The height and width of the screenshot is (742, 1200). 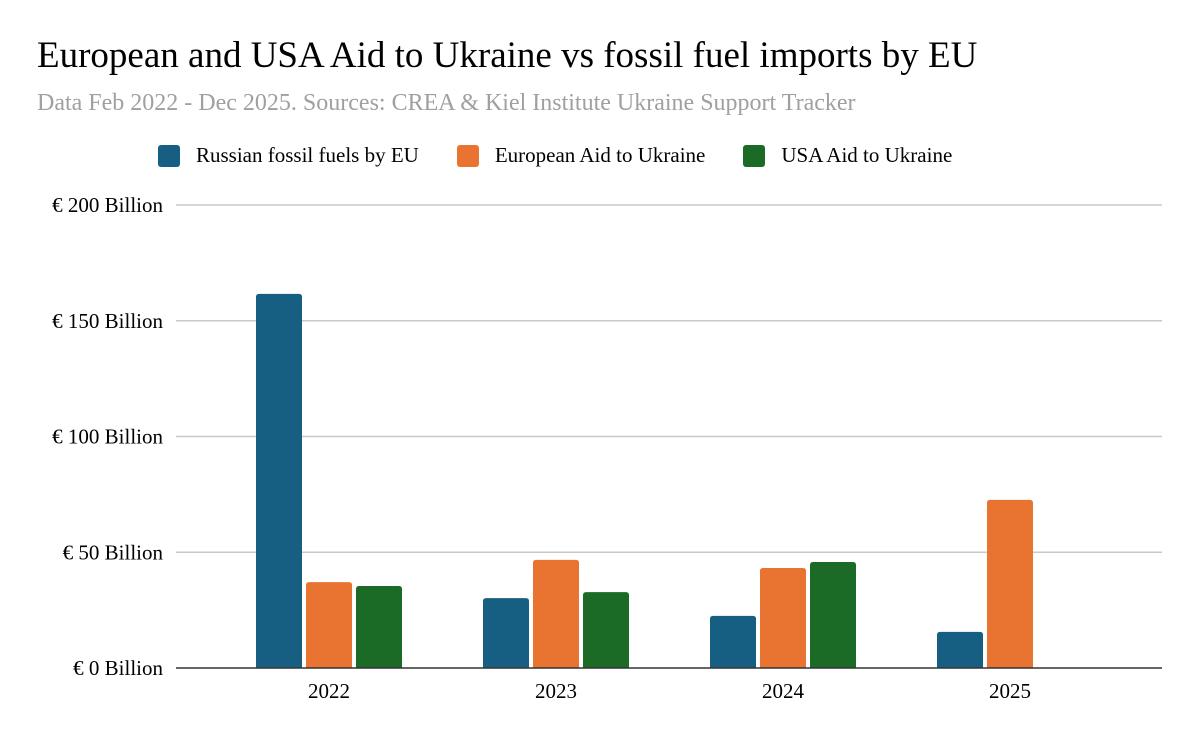 What do you see at coordinates (1010, 691) in the screenshot?
I see `x-tick-label: 2025` at bounding box center [1010, 691].